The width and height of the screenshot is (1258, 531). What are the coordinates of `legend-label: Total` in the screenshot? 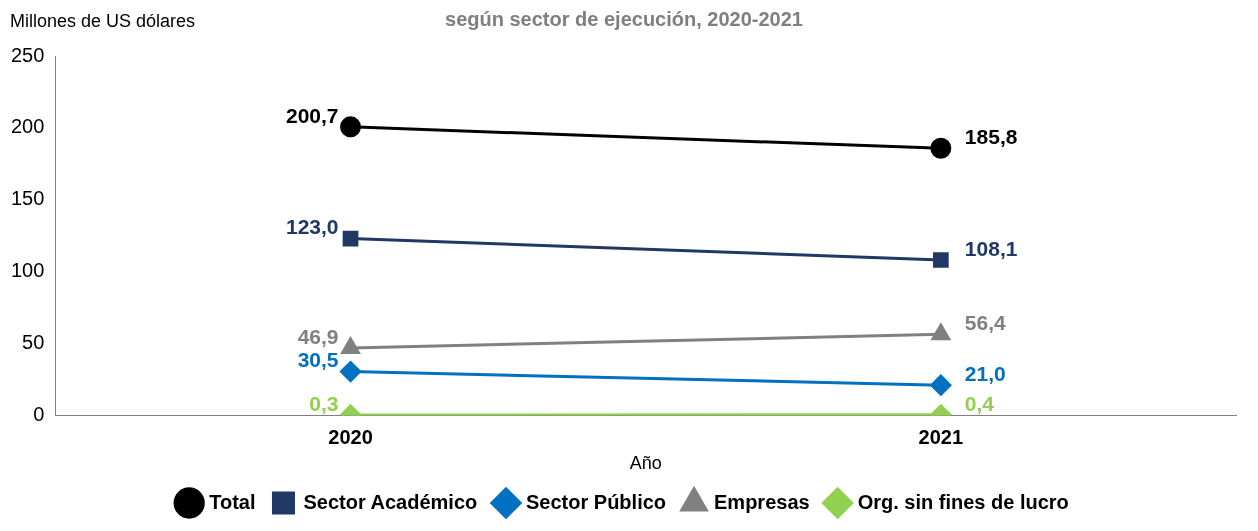 It's located at (232, 501).